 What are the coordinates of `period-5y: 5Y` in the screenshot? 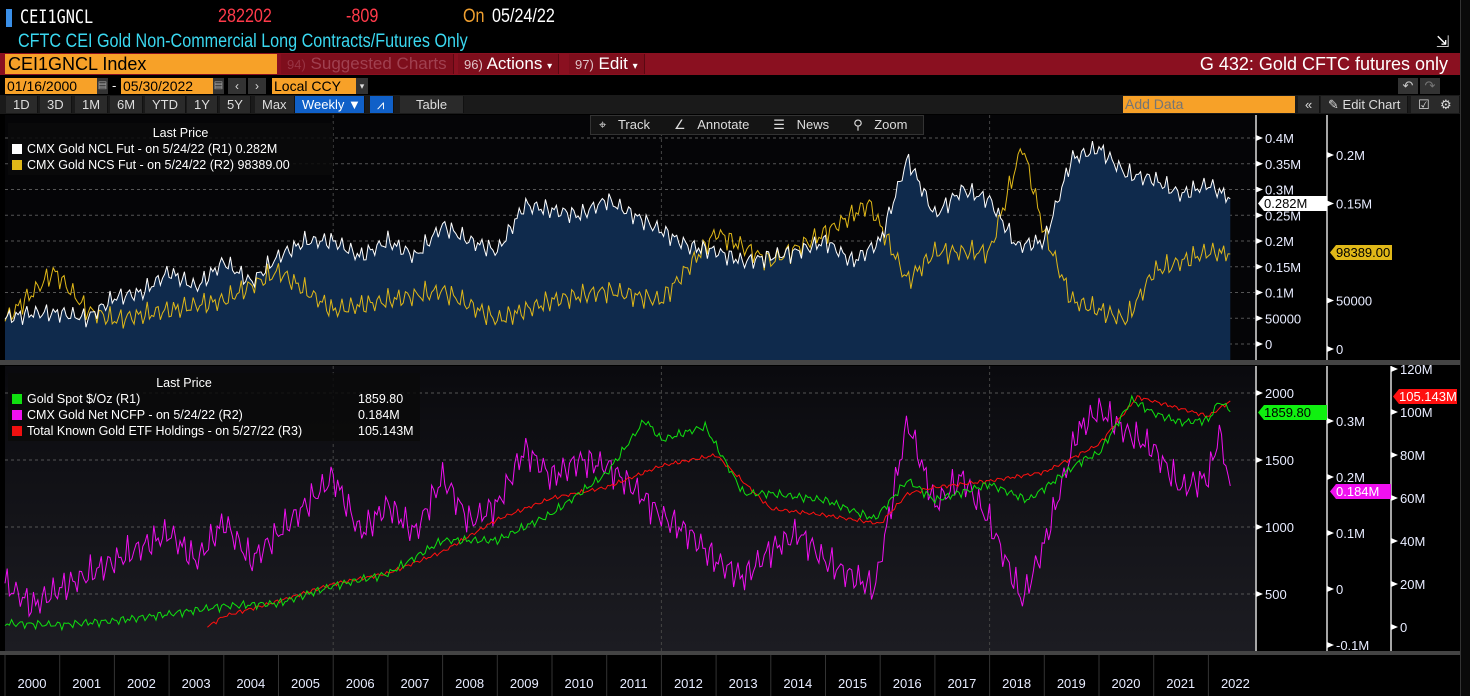 It's located at (235, 104).